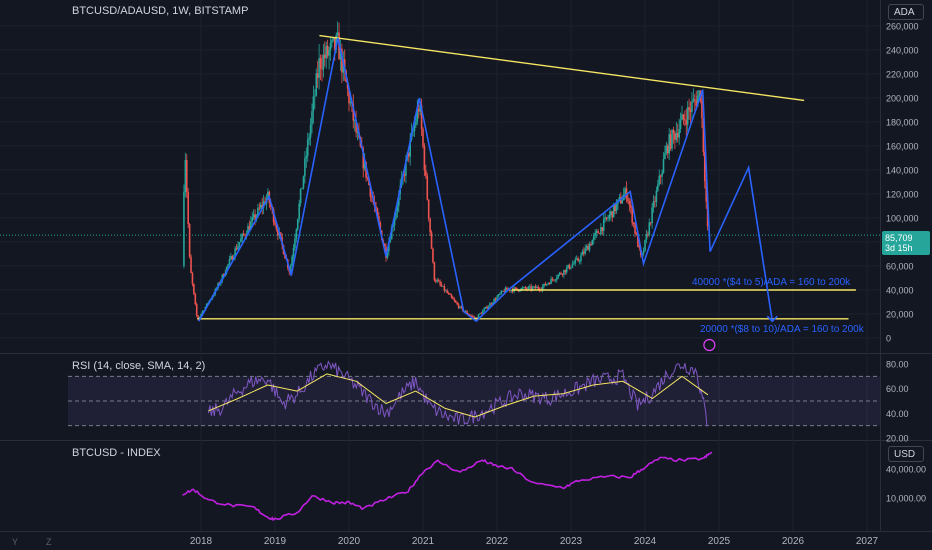 This screenshot has height=550, width=932. Describe the element at coordinates (899, 248) in the screenshot. I see `bar-countdown: 3d 15h` at that location.